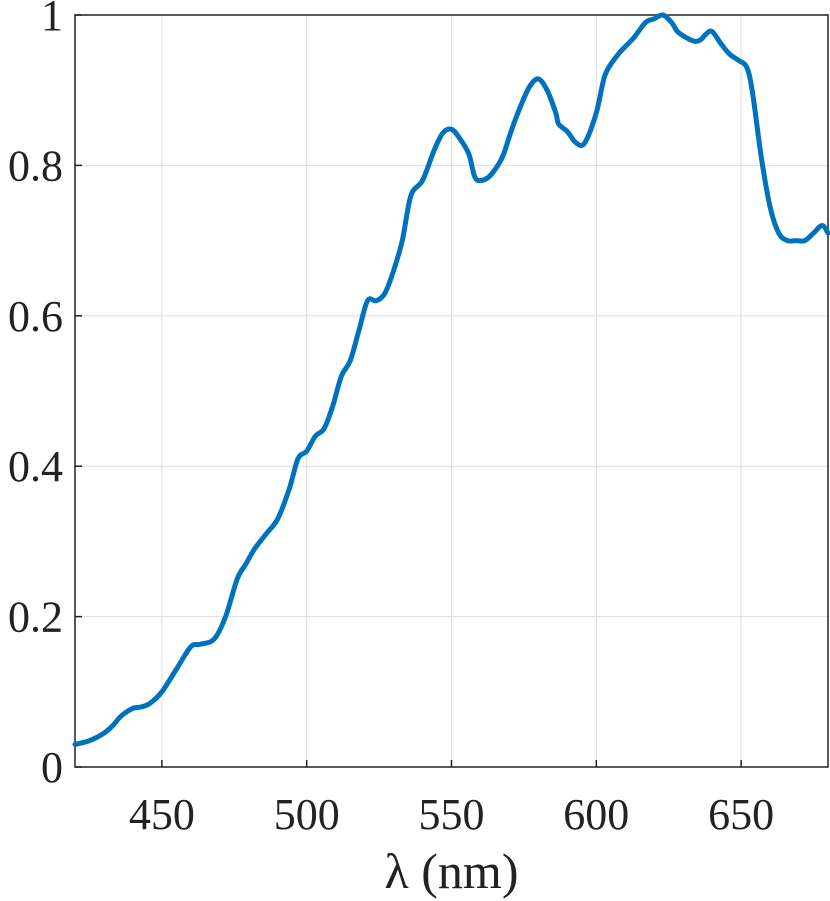  I want to click on y-tick-label-2: 0.4, so click(35, 466).